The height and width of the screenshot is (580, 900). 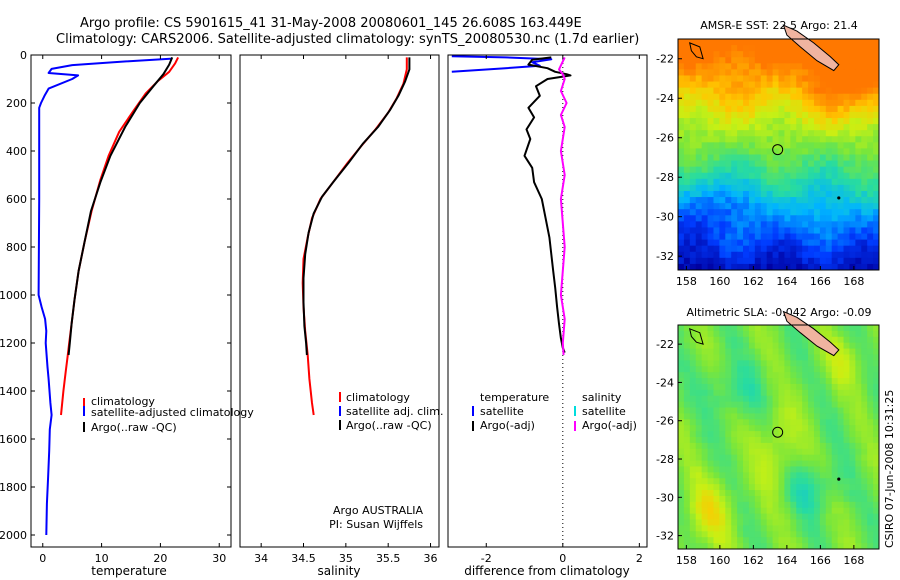 I want to click on new-caledonia-landmass, so click(x=811, y=48).